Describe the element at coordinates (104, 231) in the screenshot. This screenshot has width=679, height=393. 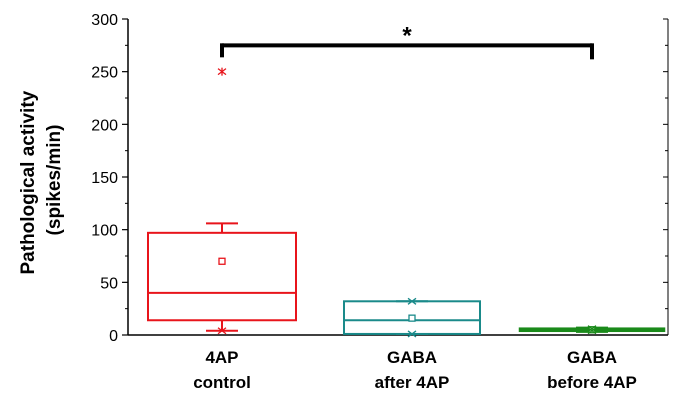
I see `y-tick-label-100: 100` at that location.